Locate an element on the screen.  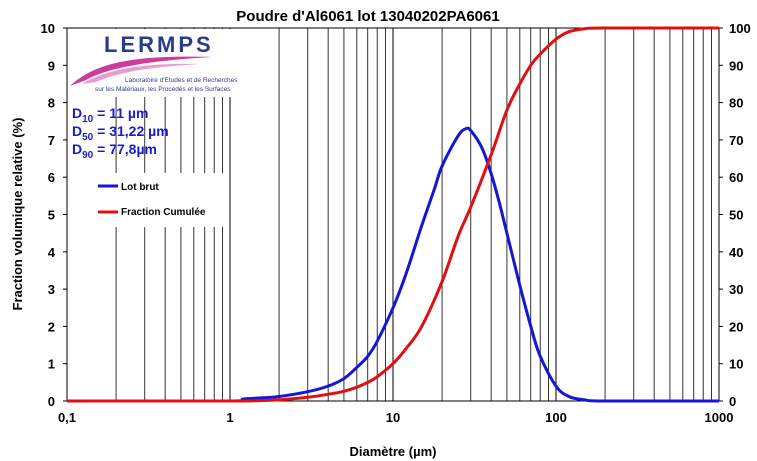
logo-subtitle-1: Laboratoire d'Etudes et de Recherches is located at coordinates (181, 80).